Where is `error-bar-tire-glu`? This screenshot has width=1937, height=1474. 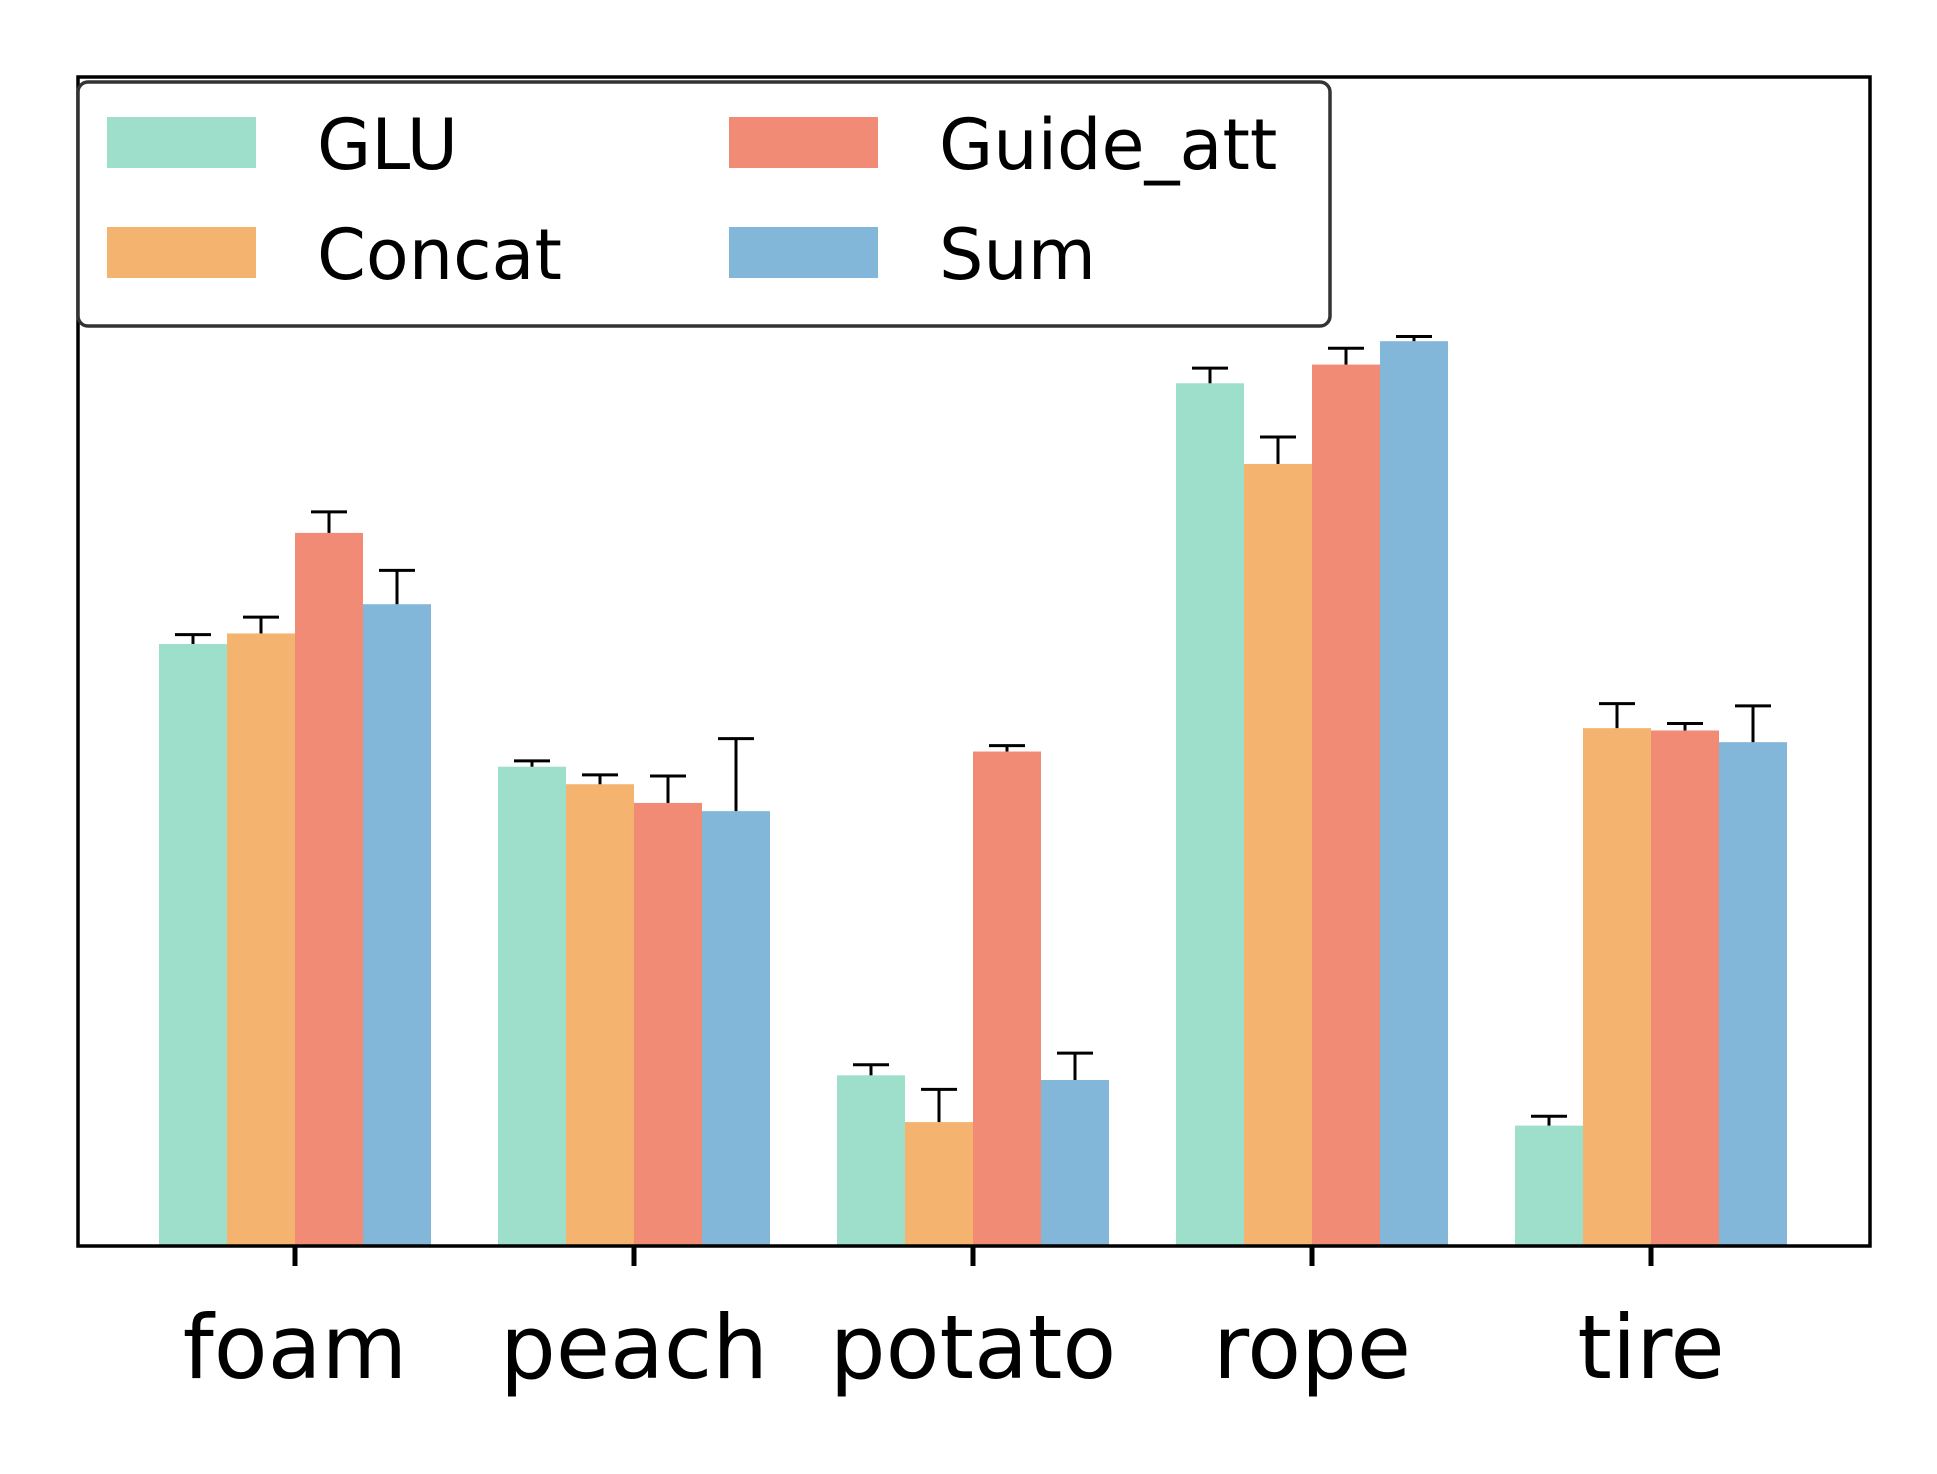
error-bar-tire-glu is located at coordinates (1549, 1120).